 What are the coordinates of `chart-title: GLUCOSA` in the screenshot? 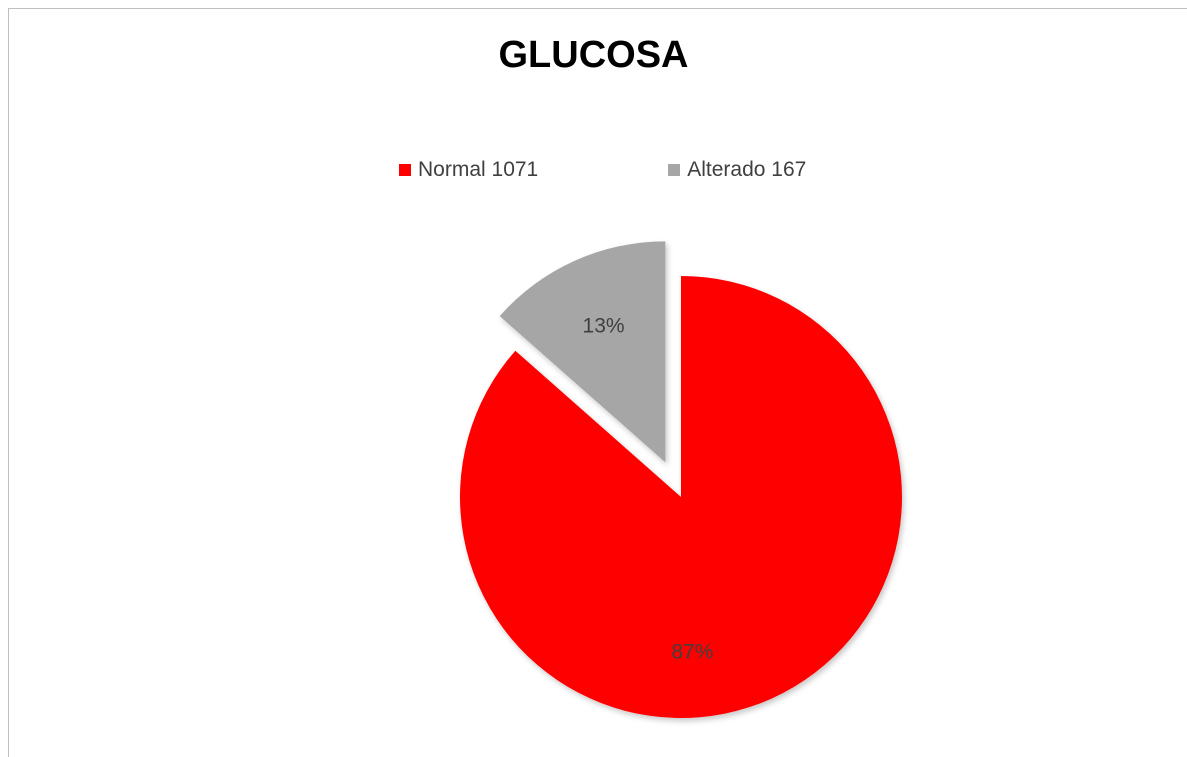 It's located at (593, 55).